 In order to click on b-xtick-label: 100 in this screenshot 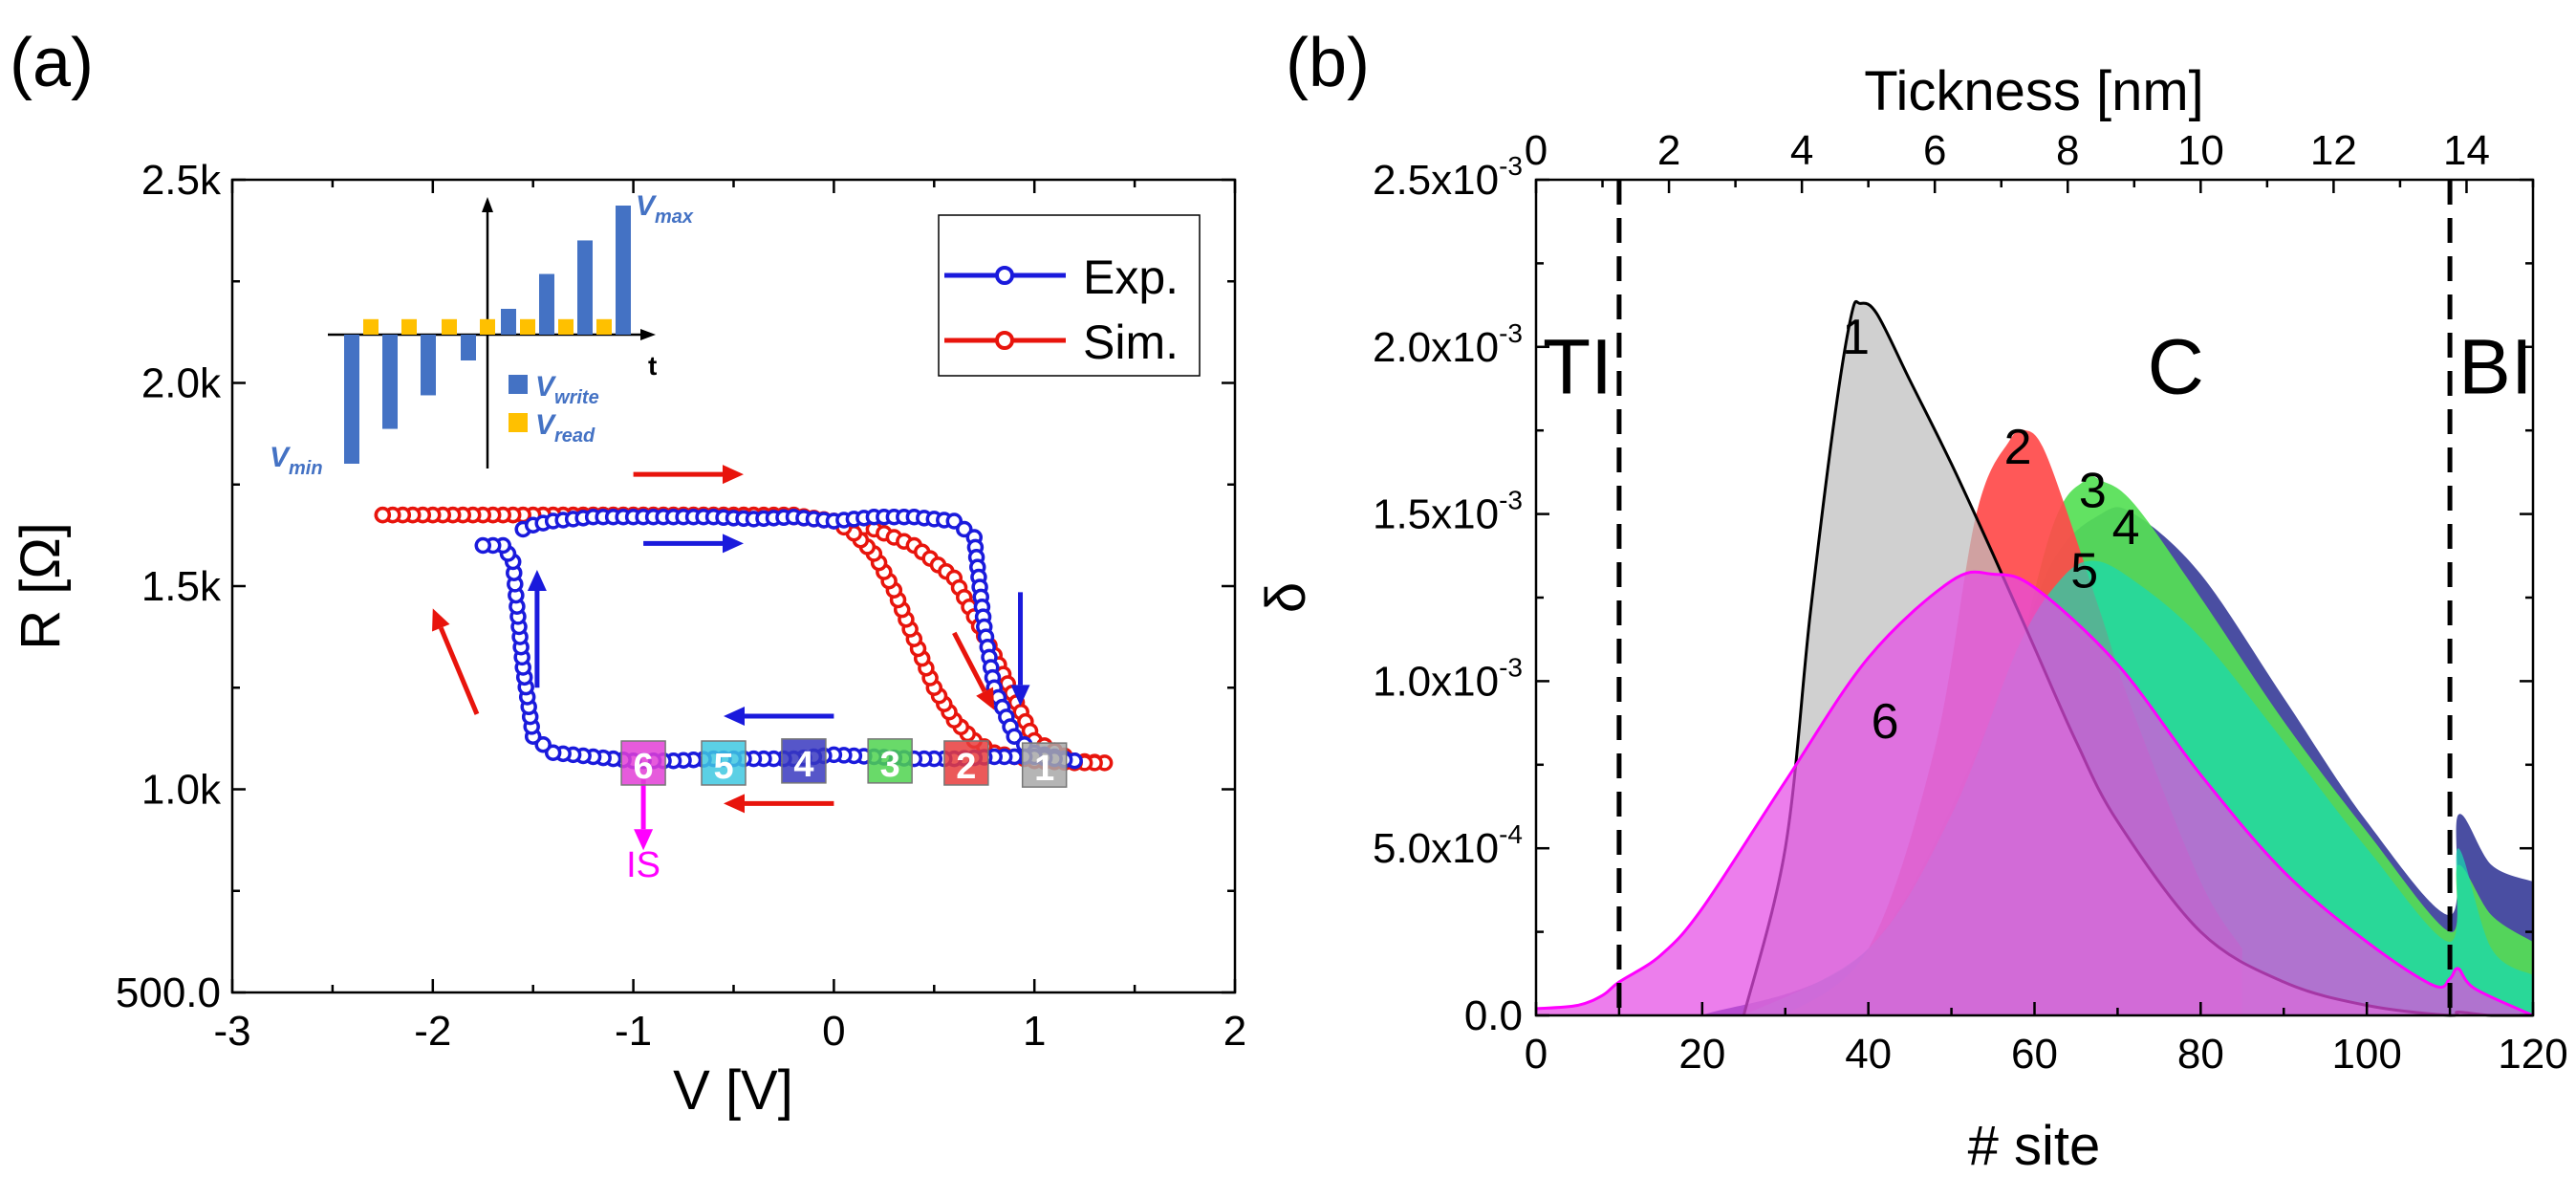, I will do `click(2366, 1055)`.